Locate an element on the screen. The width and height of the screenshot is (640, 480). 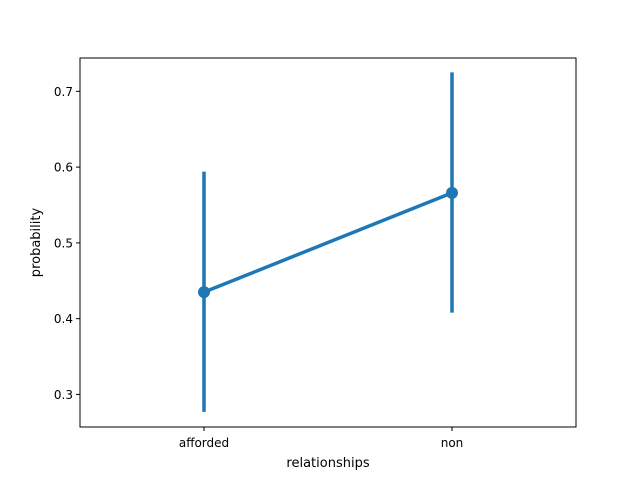
y-tick-label: 0.5 is located at coordinates (63, 243).